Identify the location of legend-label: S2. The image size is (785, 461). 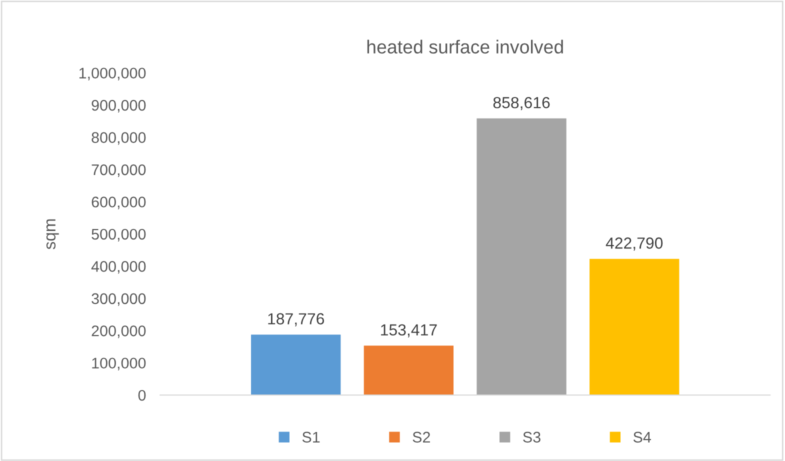
(421, 437).